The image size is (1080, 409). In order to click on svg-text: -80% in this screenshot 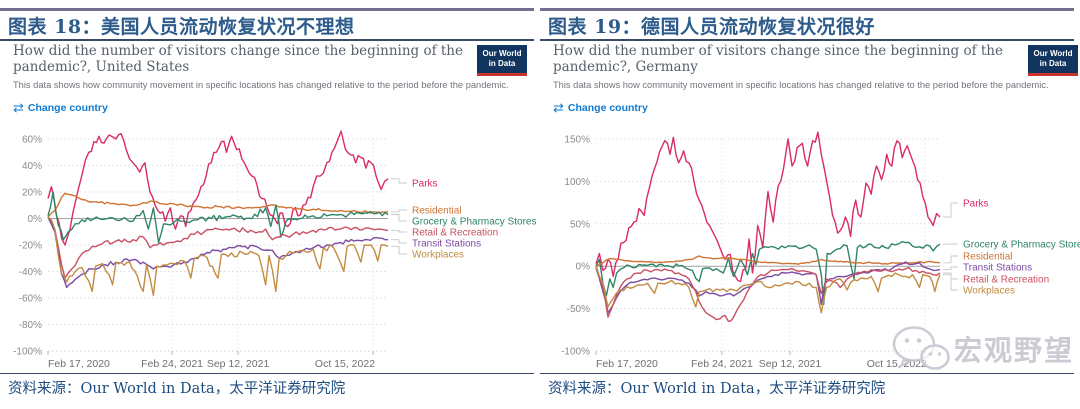, I will do `click(30, 325)`.